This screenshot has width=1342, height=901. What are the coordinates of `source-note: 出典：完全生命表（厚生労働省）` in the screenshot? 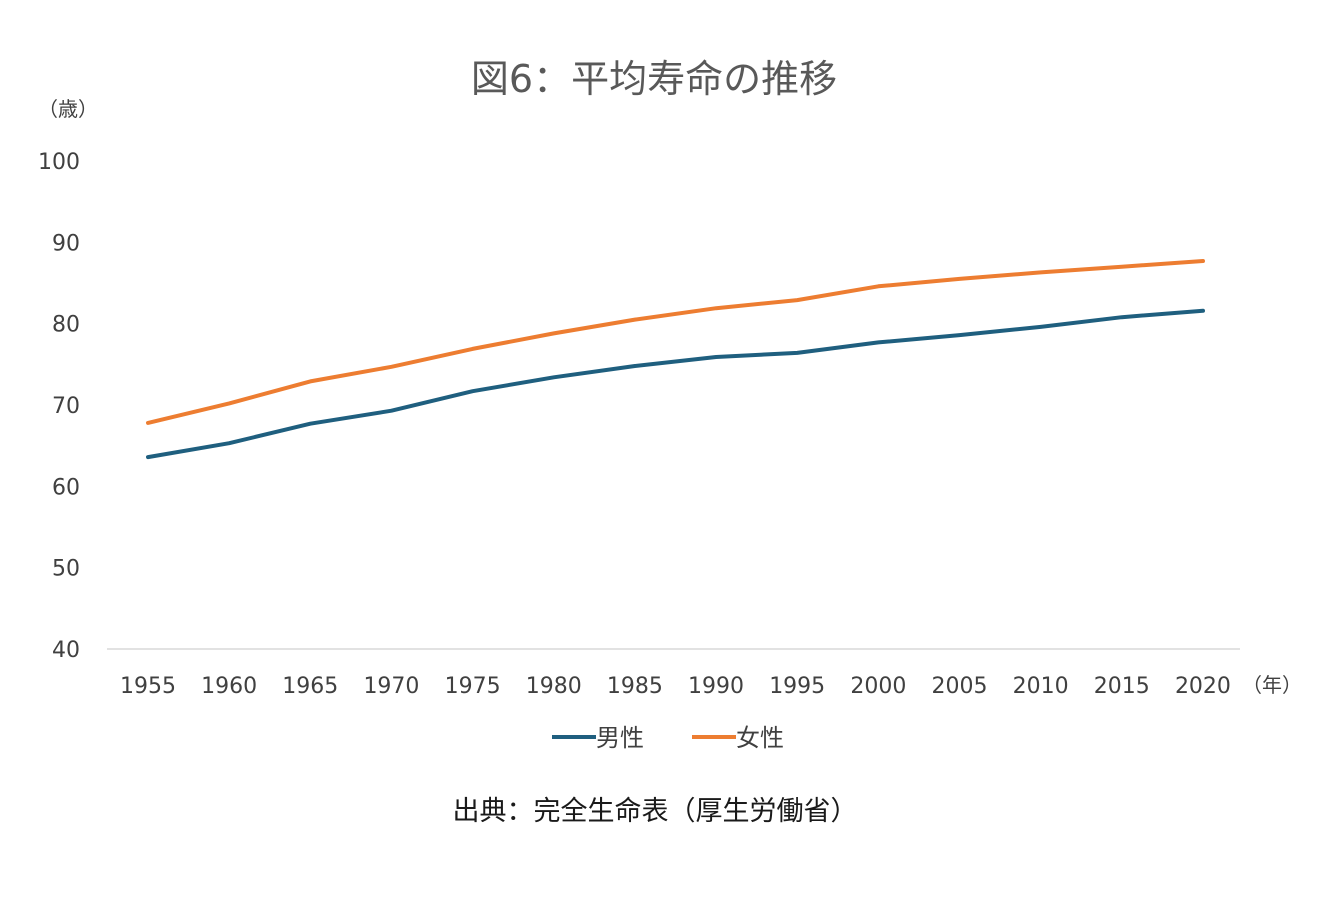 It's located at (655, 811).